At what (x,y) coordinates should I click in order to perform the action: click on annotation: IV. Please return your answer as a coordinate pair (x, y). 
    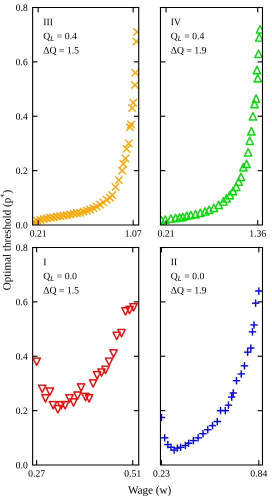
    Looking at the image, I should click on (176, 22).